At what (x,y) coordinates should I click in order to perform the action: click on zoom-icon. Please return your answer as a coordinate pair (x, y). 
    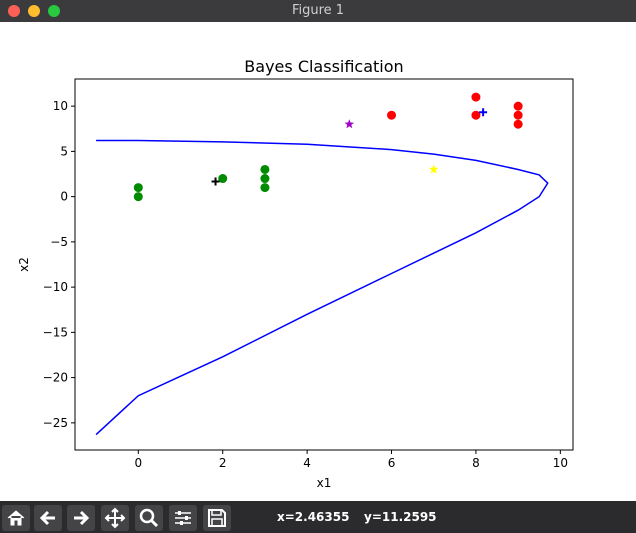
    Looking at the image, I should click on (149, 518).